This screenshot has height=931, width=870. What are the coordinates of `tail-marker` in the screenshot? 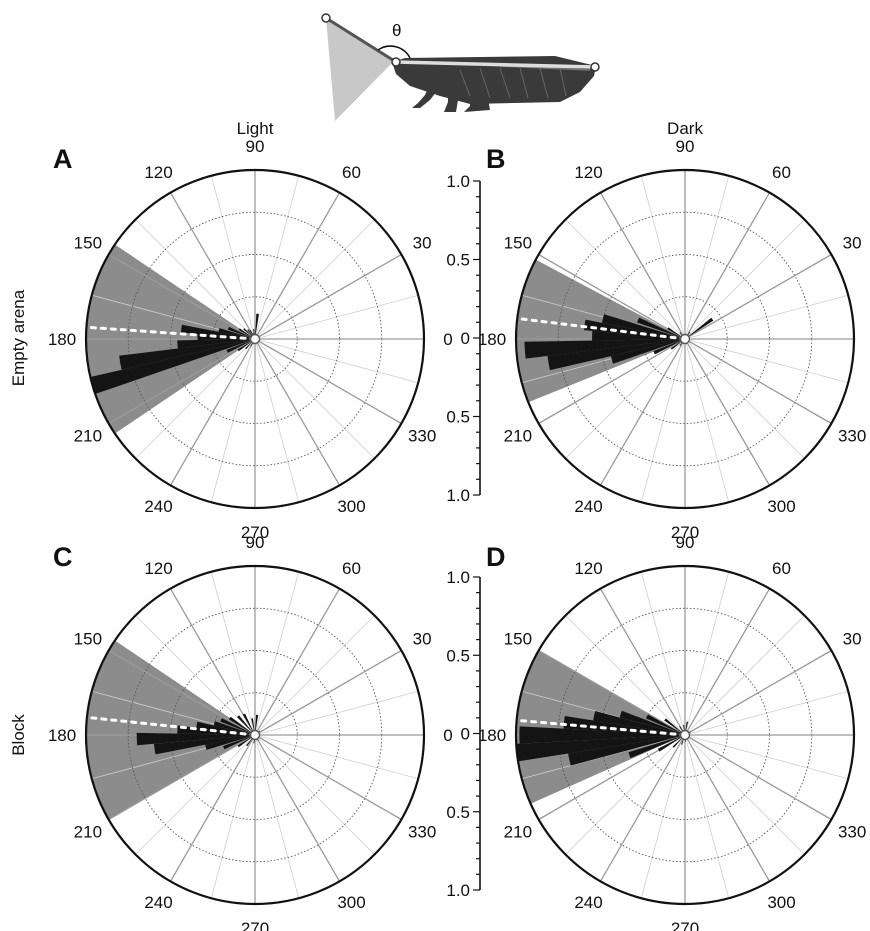 It's located at (595, 67).